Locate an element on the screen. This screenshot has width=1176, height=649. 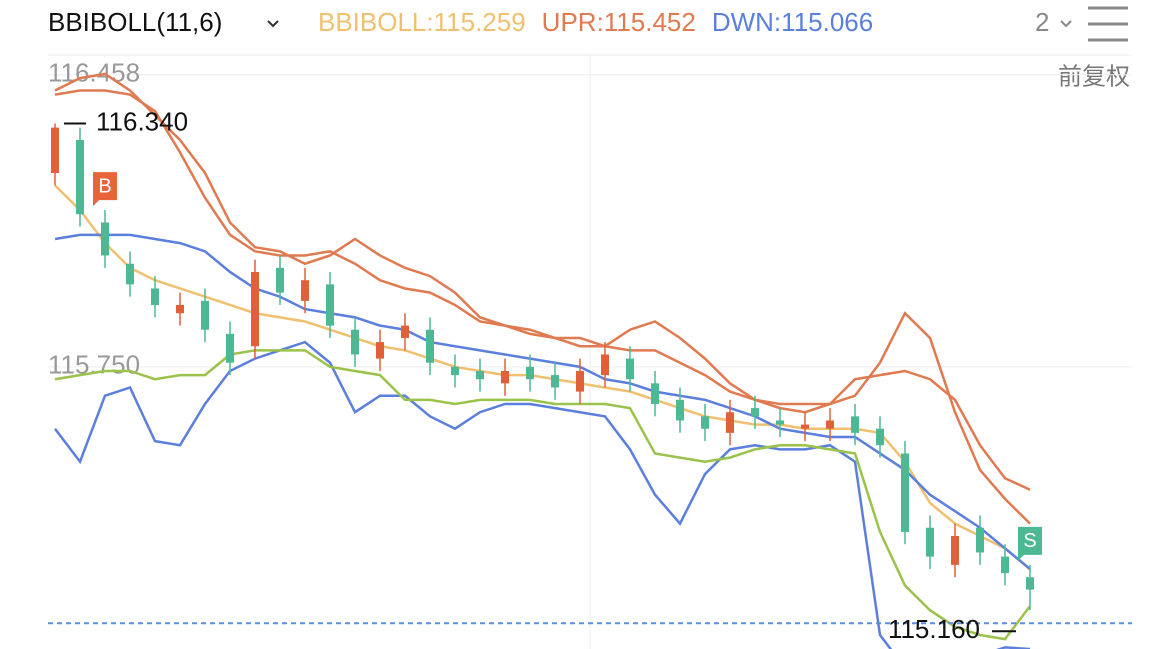
menu-icon is located at coordinates (1108, 24).